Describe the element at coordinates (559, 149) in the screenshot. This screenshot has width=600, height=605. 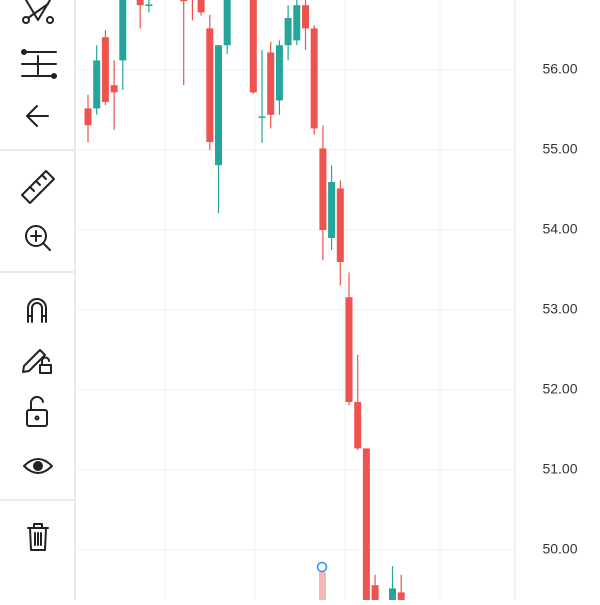
I see `y-tick-label: 55.00` at that location.